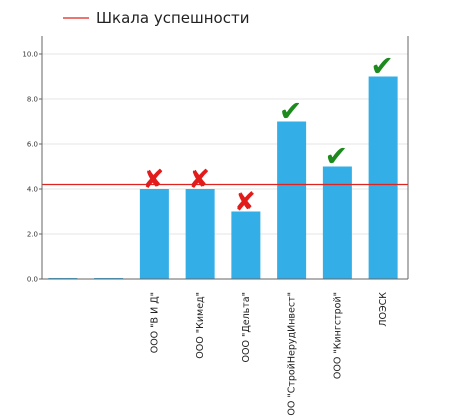 This screenshot has height=416, width=472. What do you see at coordinates (32, 235) in the screenshot?
I see `y-tick-label: 2.0` at bounding box center [32, 235].